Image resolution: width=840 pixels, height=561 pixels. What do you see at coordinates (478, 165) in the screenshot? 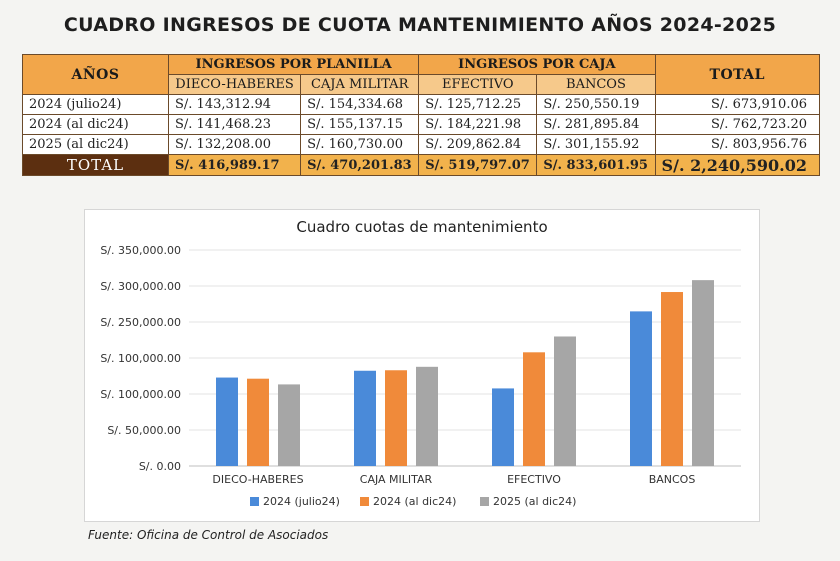
I see `total-cell: S/. 519,797.07` at bounding box center [478, 165].